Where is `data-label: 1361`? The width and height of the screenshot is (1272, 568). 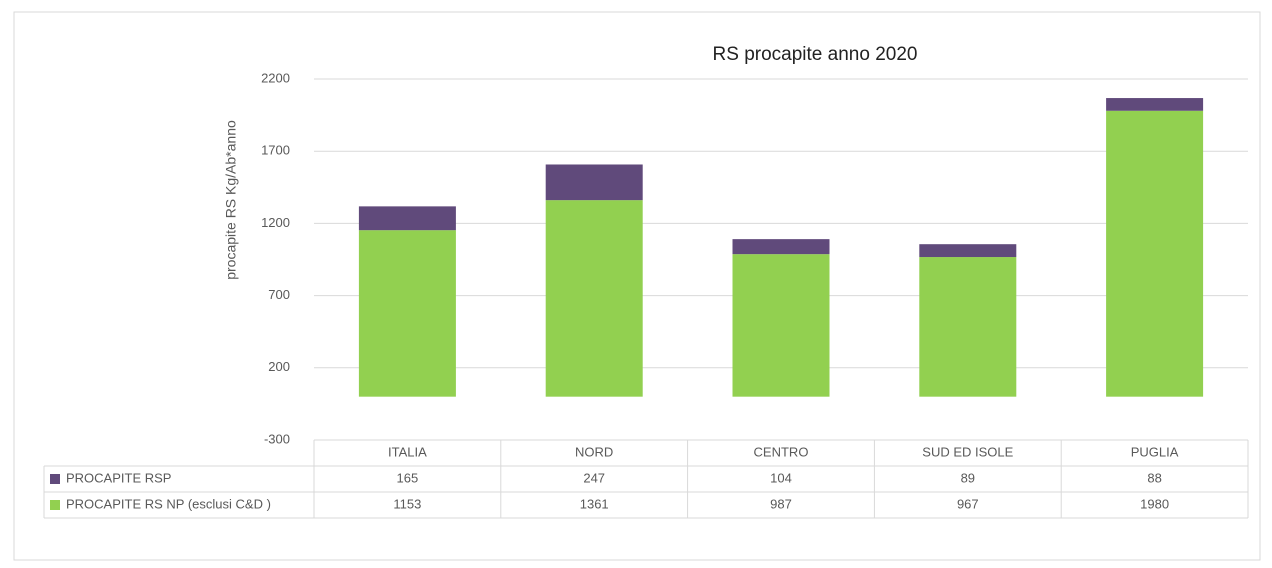 data-label: 1361 is located at coordinates (594, 503).